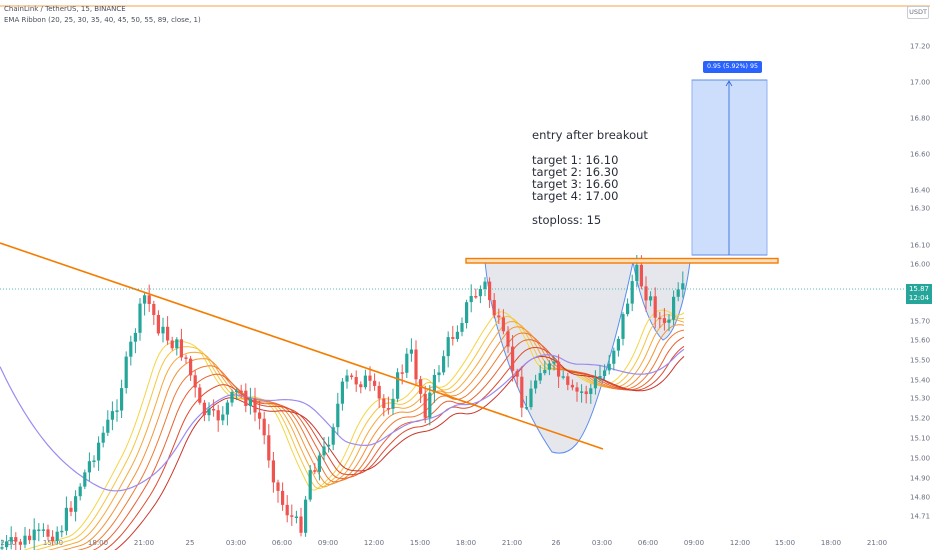  I want to click on handle-outline, so click(661, 301).